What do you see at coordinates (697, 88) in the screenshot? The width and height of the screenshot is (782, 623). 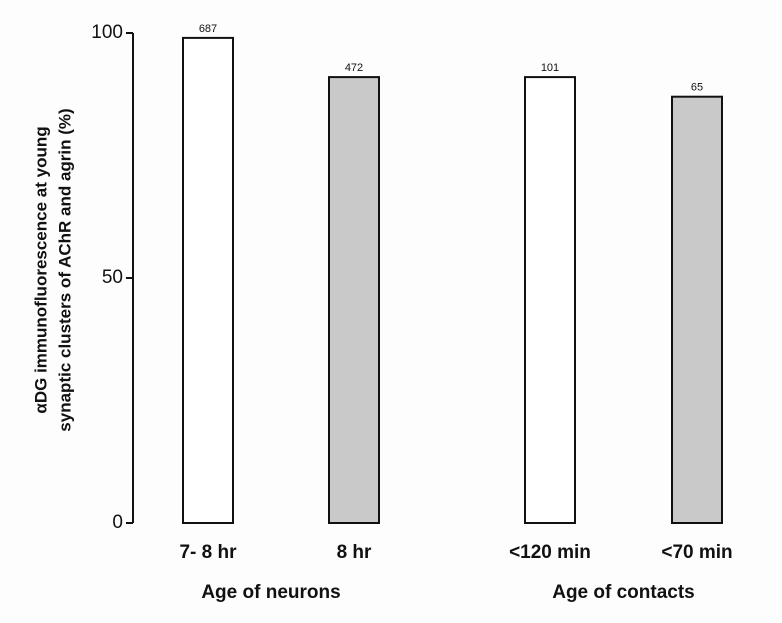 I see `n-label: 65` at bounding box center [697, 88].